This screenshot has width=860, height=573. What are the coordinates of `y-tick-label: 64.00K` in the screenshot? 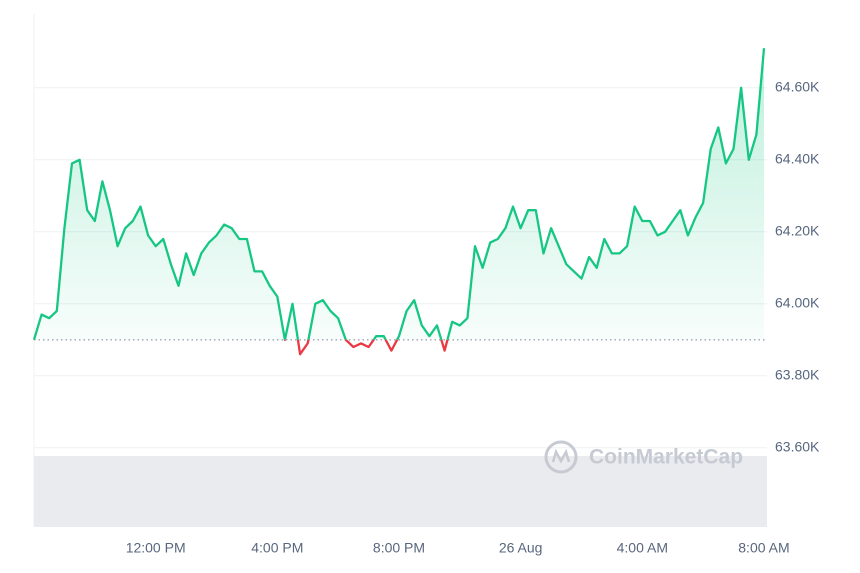 It's located at (797, 303).